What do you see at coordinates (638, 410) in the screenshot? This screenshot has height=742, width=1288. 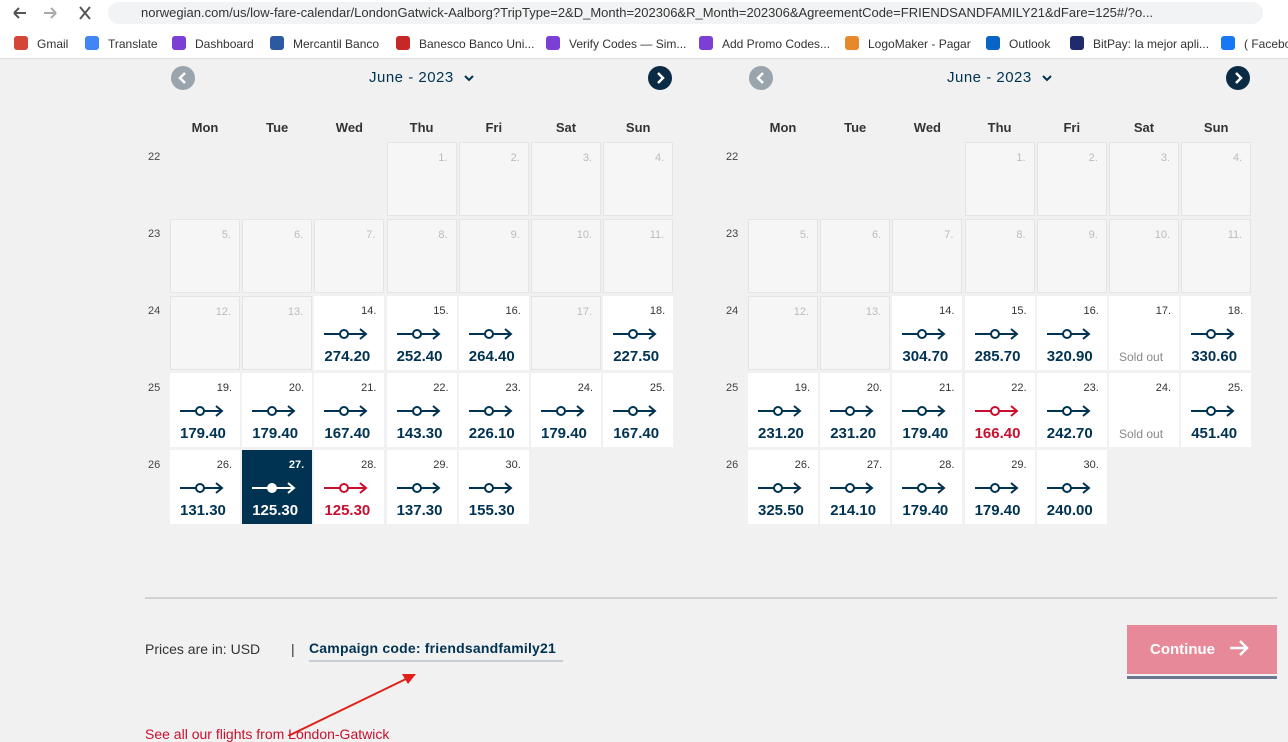 I see `day-cell: 25. 167.40` at bounding box center [638, 410].